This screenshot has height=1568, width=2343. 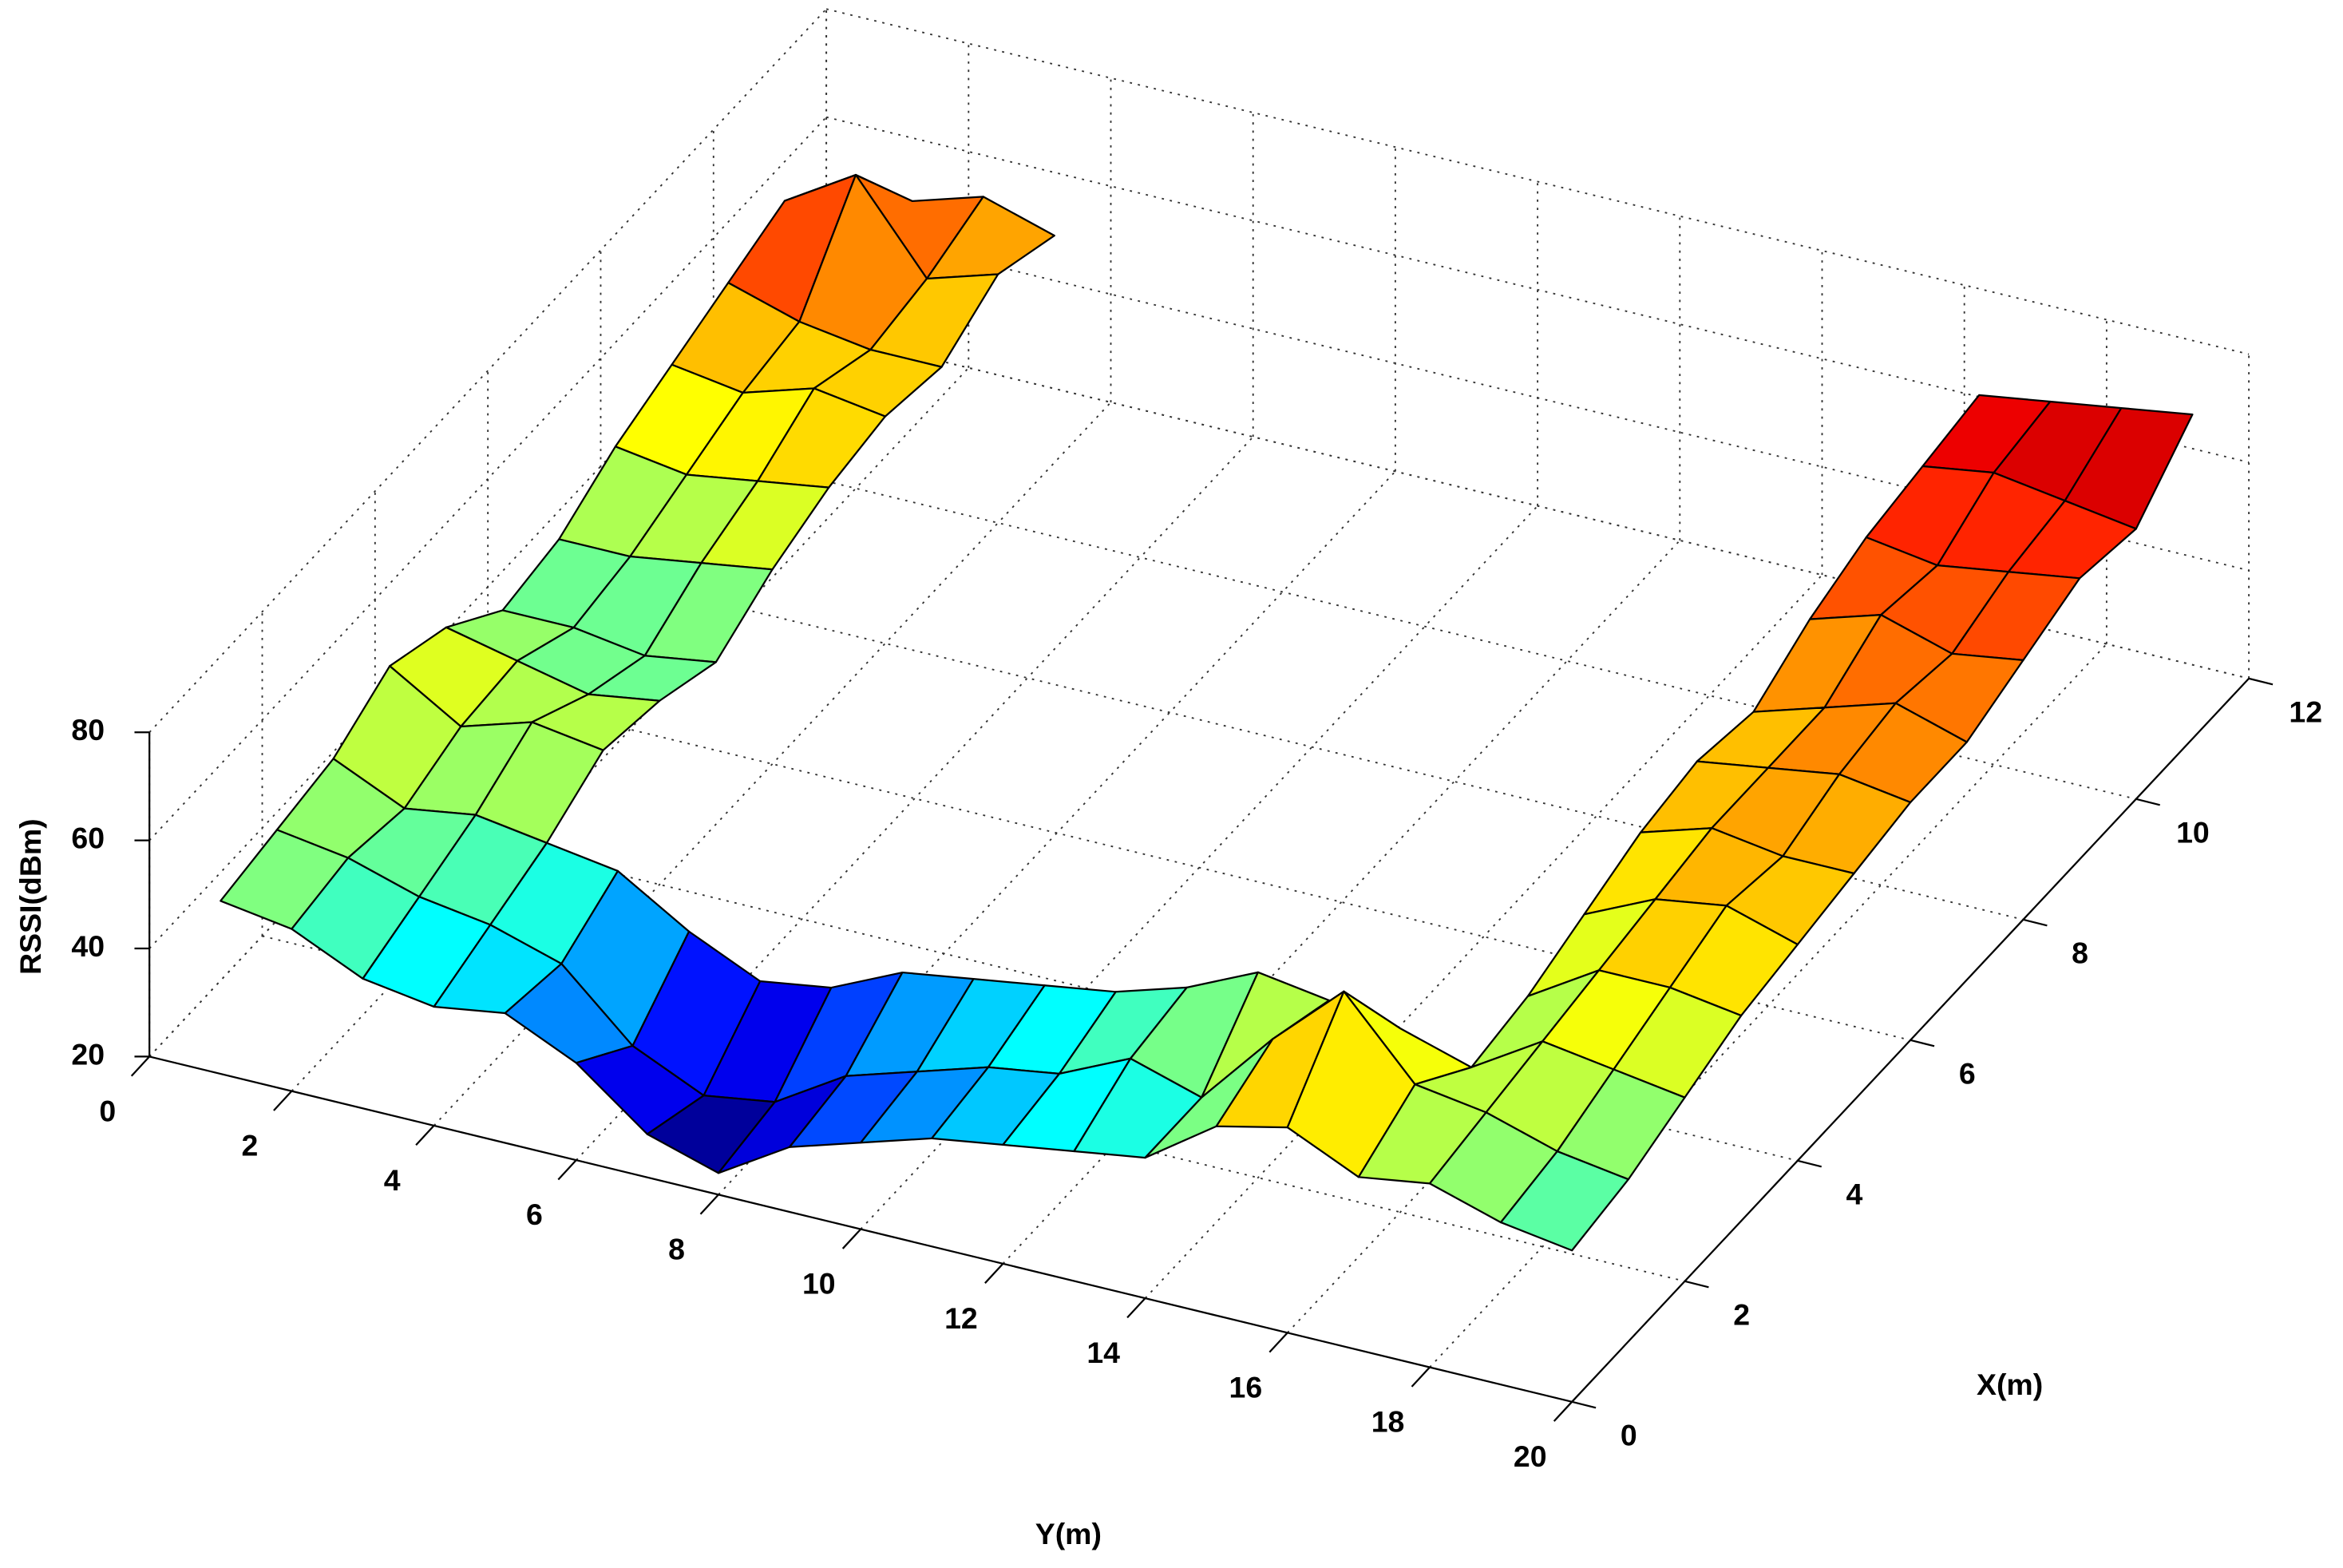 I want to click on y-axis, so click(x=861, y=1229).